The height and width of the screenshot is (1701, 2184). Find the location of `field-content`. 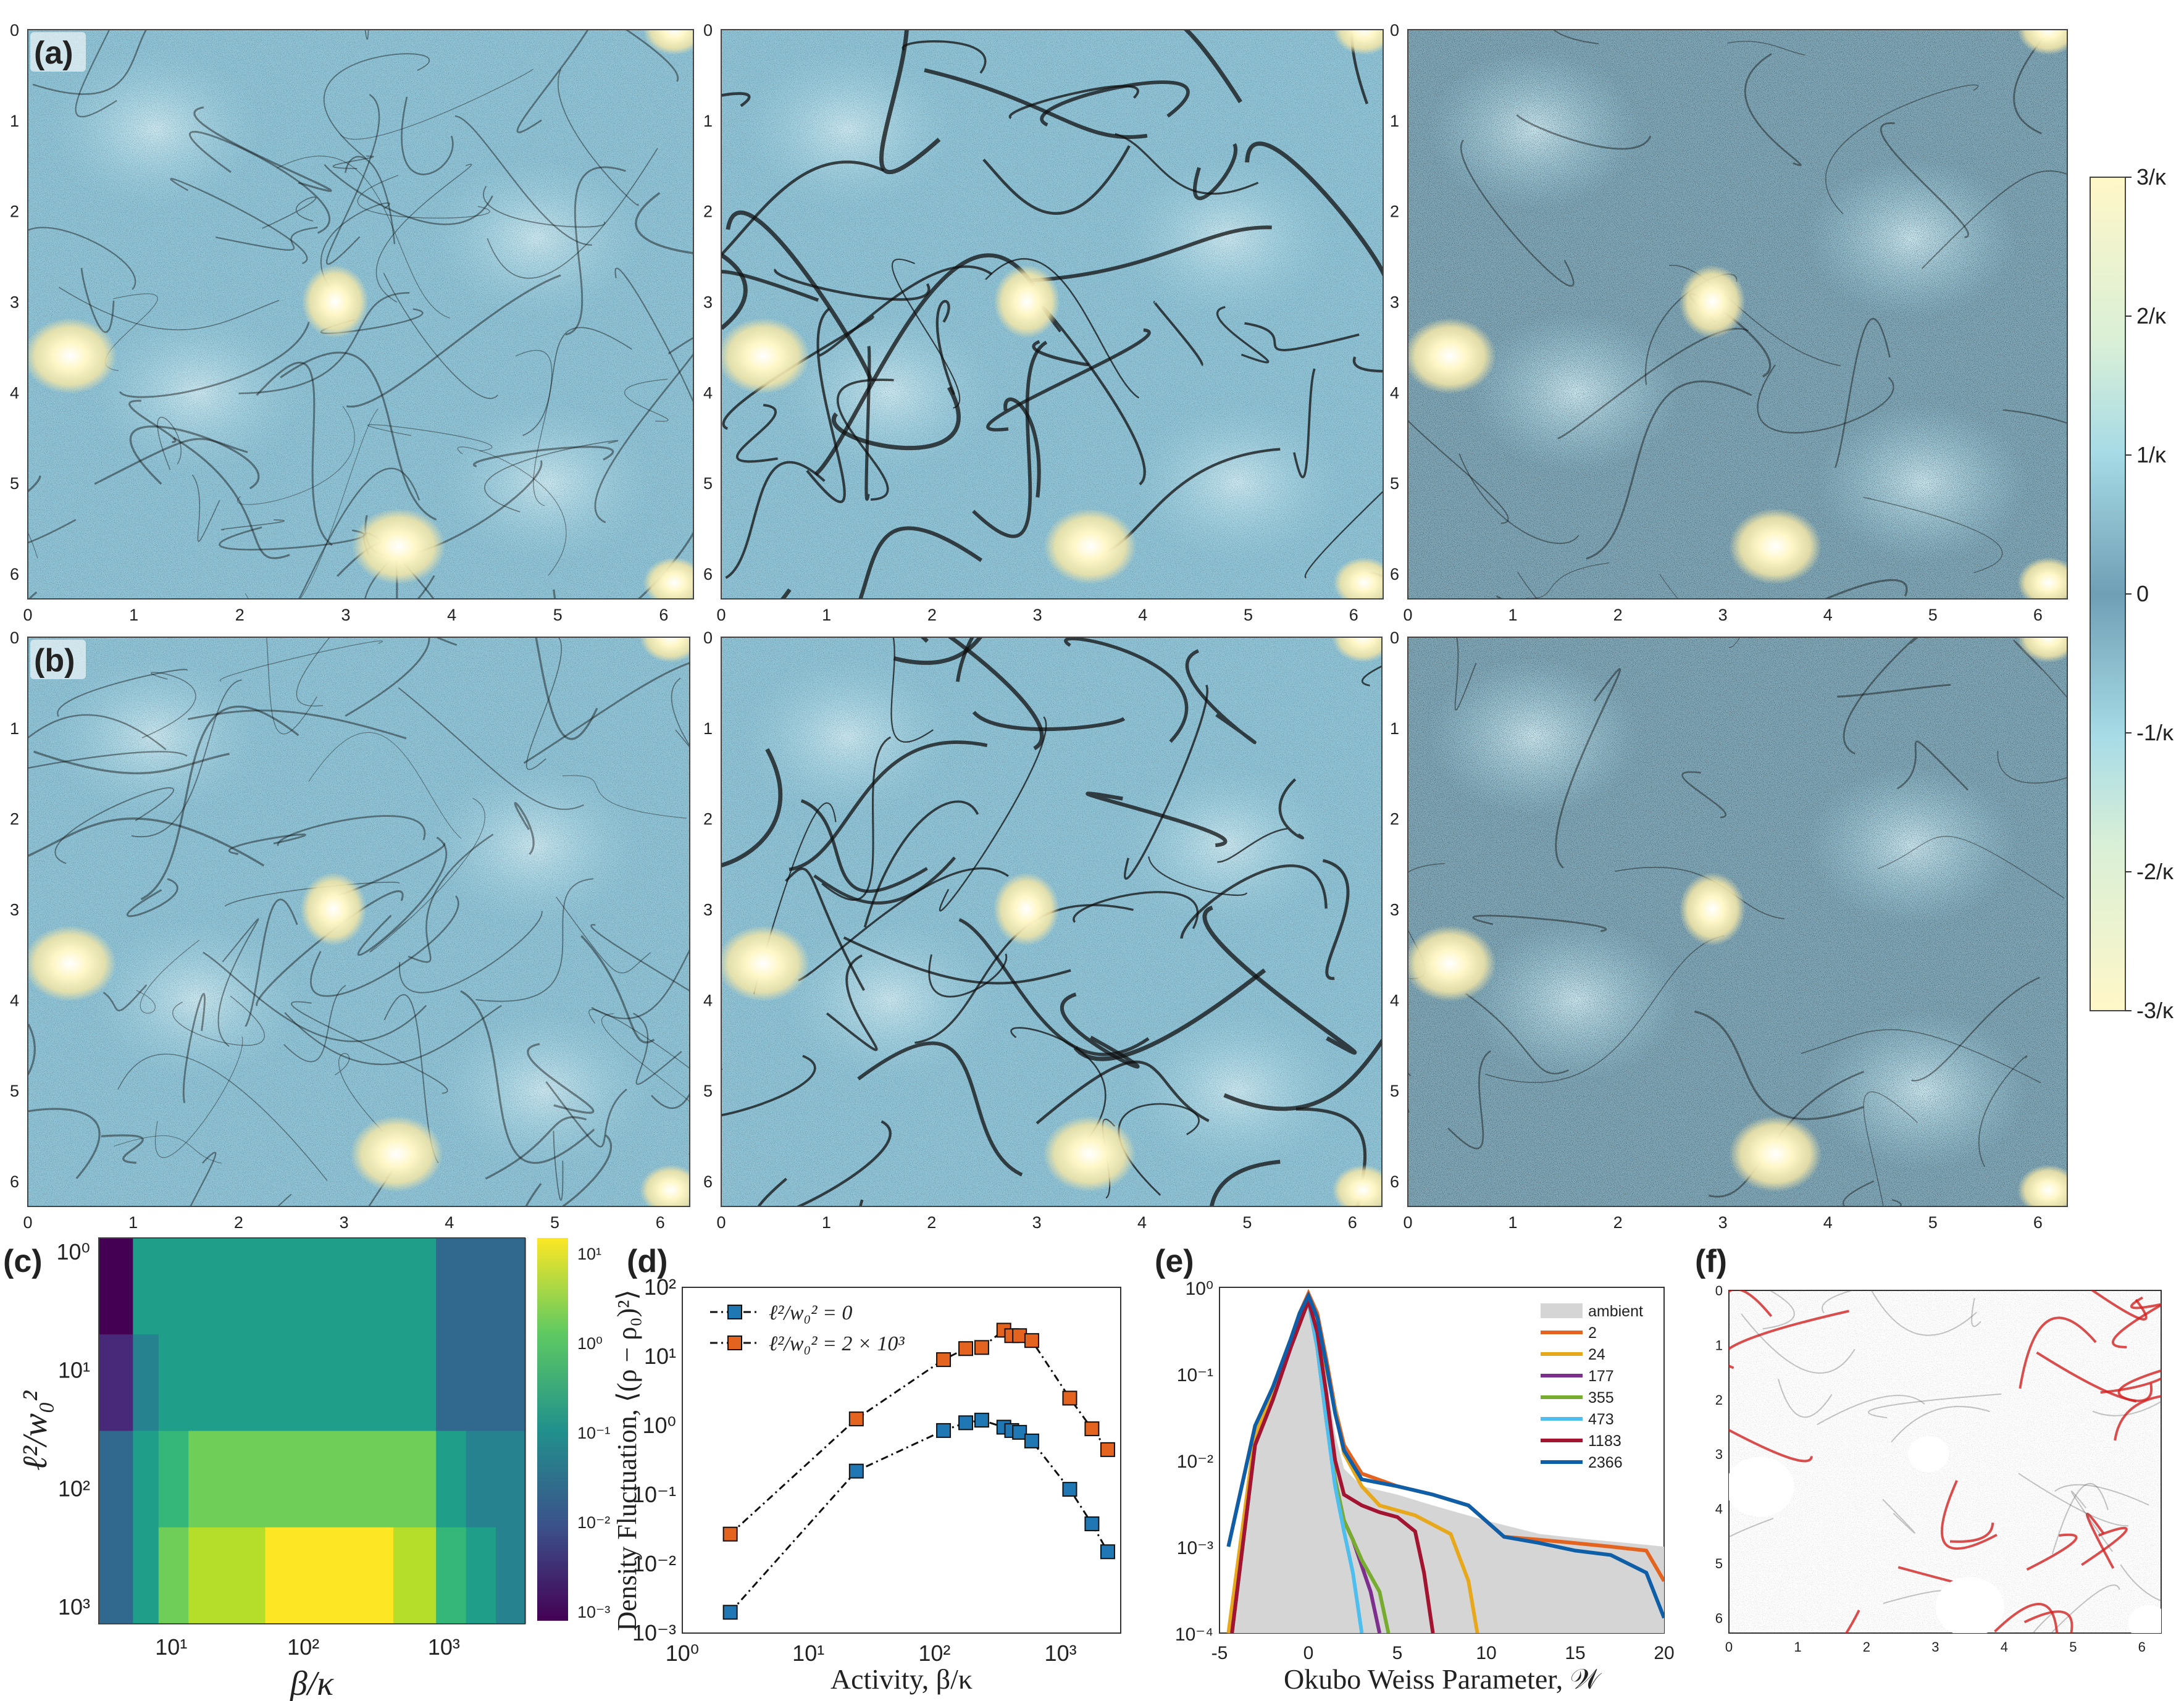

field-content is located at coordinates (360, 314).